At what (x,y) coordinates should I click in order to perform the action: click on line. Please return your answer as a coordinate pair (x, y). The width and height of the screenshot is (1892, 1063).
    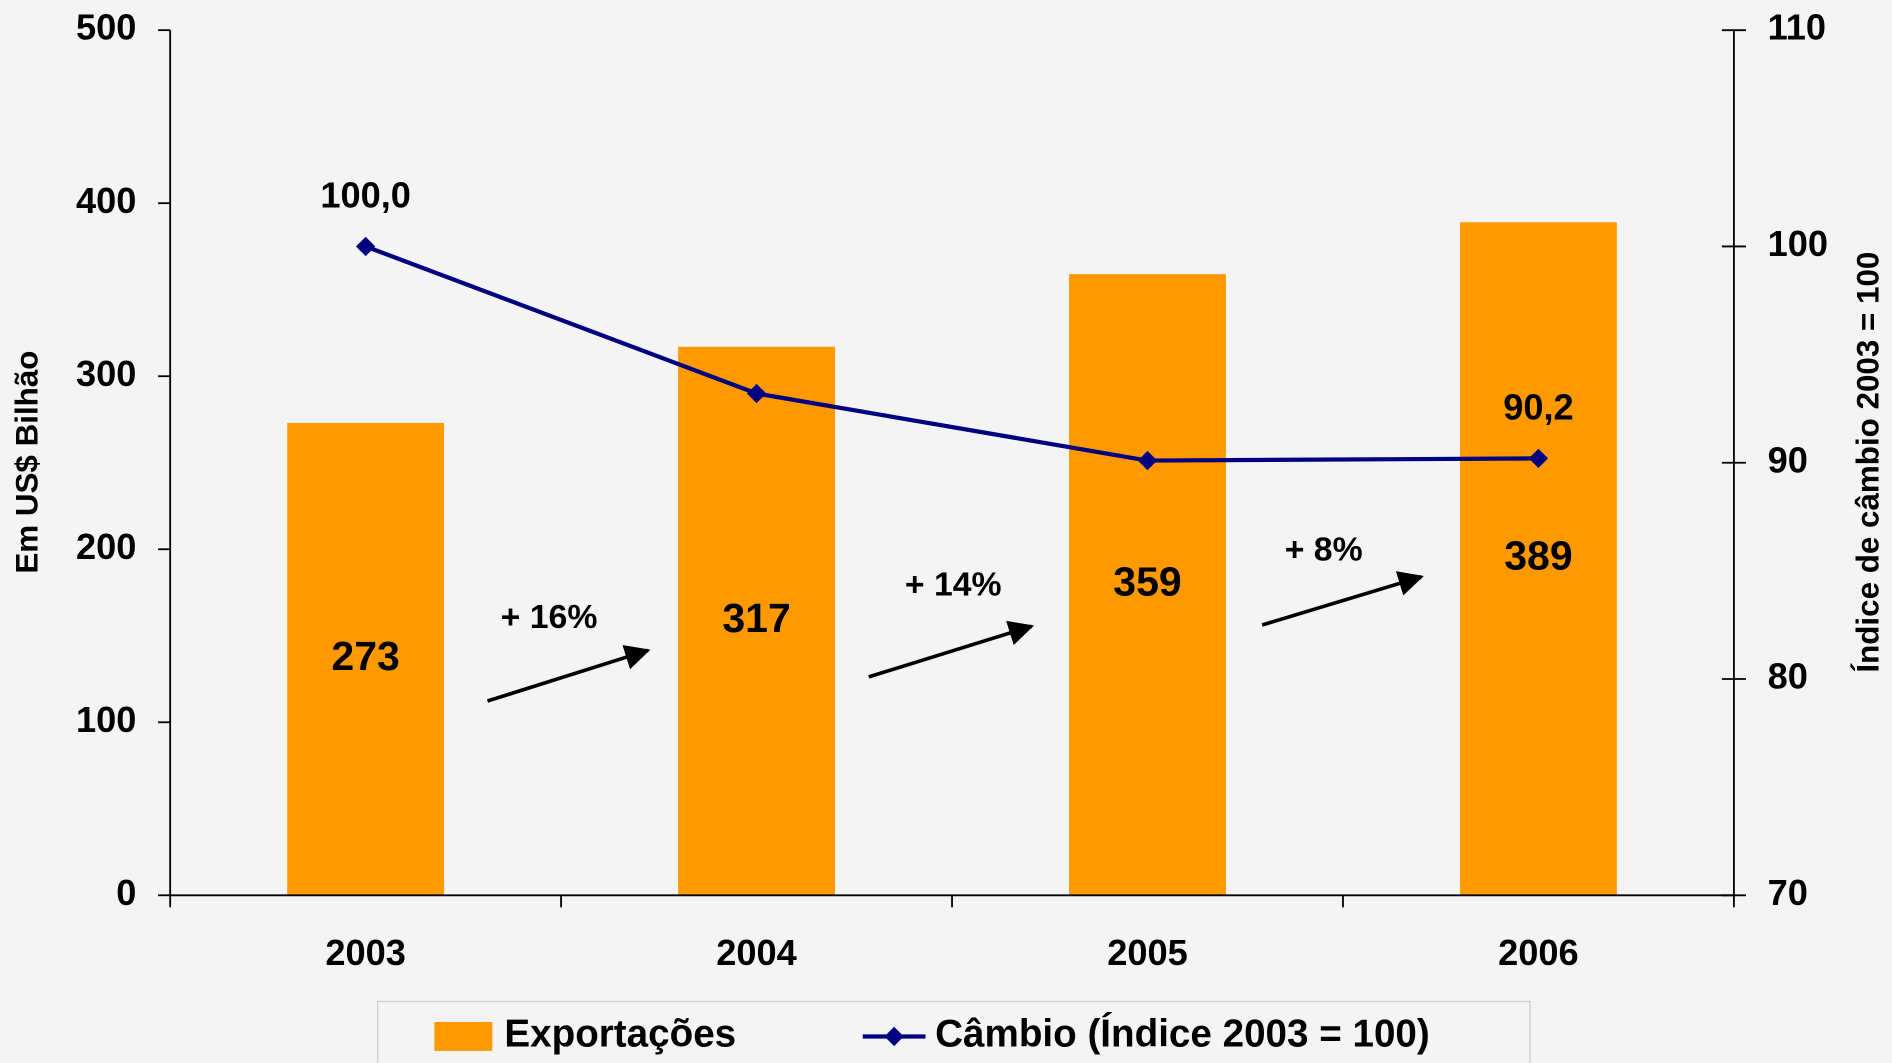
    Looking at the image, I should click on (951, 353).